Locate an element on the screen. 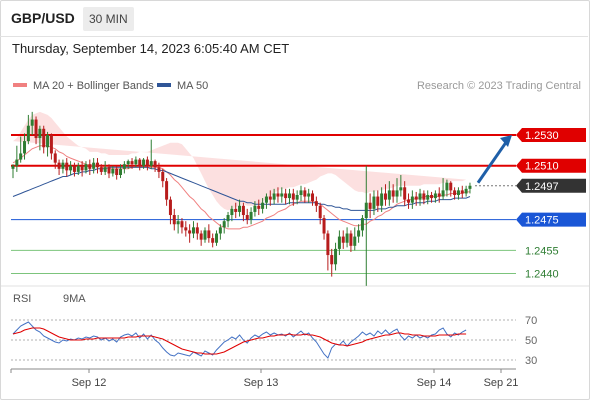 Image resolution: width=590 pixels, height=400 pixels. level-tag-1.2475 is located at coordinates (551, 219).